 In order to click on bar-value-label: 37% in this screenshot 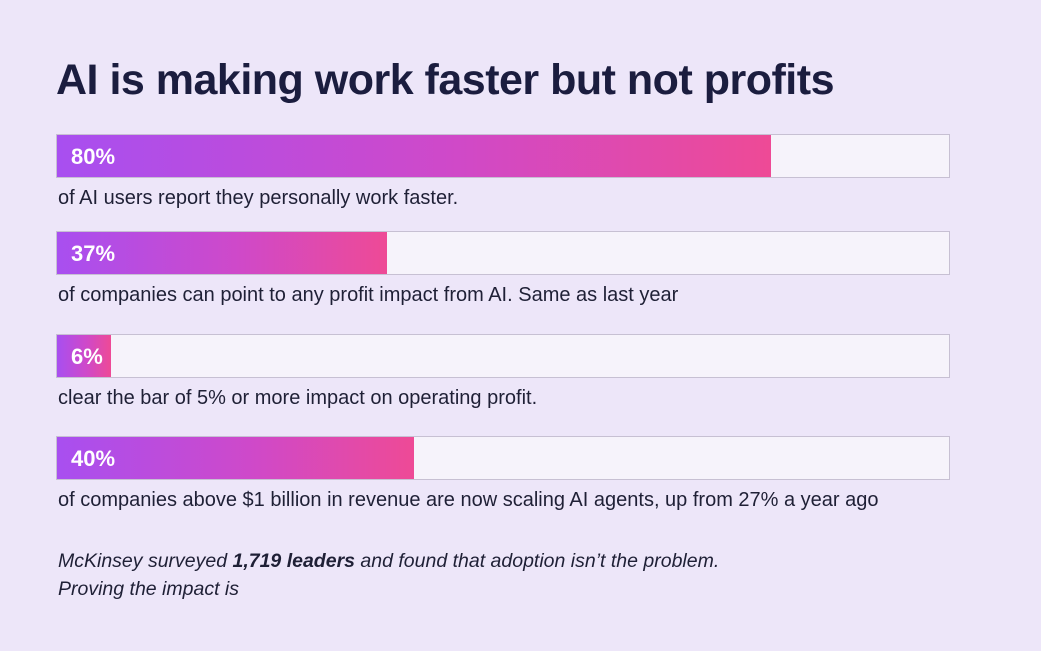, I will do `click(93, 253)`.